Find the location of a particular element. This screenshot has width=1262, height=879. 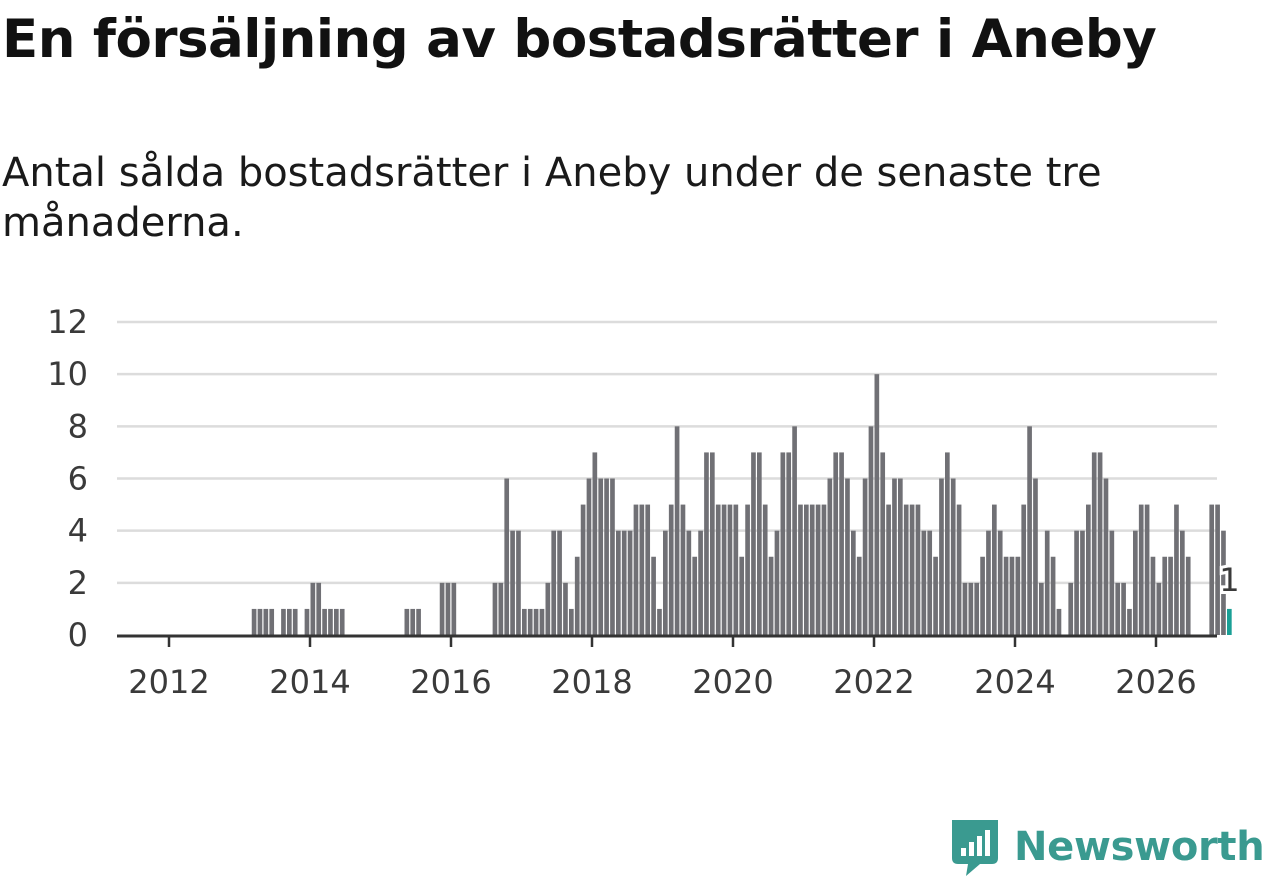

x-tick-label: 2014 is located at coordinates (309, 682).